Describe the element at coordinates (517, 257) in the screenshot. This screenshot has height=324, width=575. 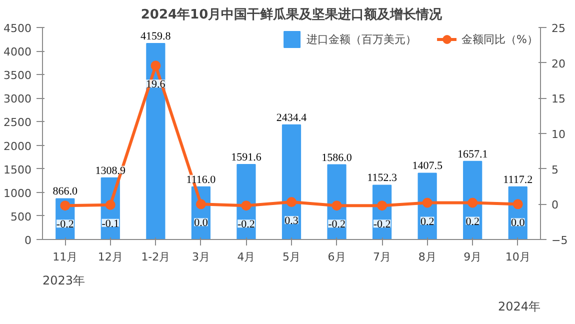
I see `x-tick-label: 10月` at that location.